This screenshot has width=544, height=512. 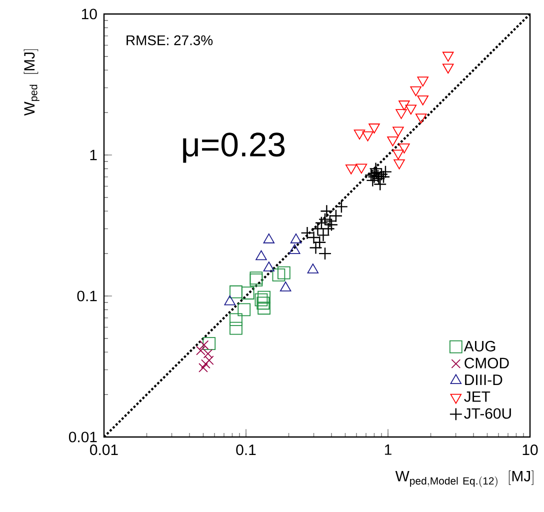 What do you see at coordinates (89, 14) in the screenshot?
I see `y-tick-label: 10` at bounding box center [89, 14].